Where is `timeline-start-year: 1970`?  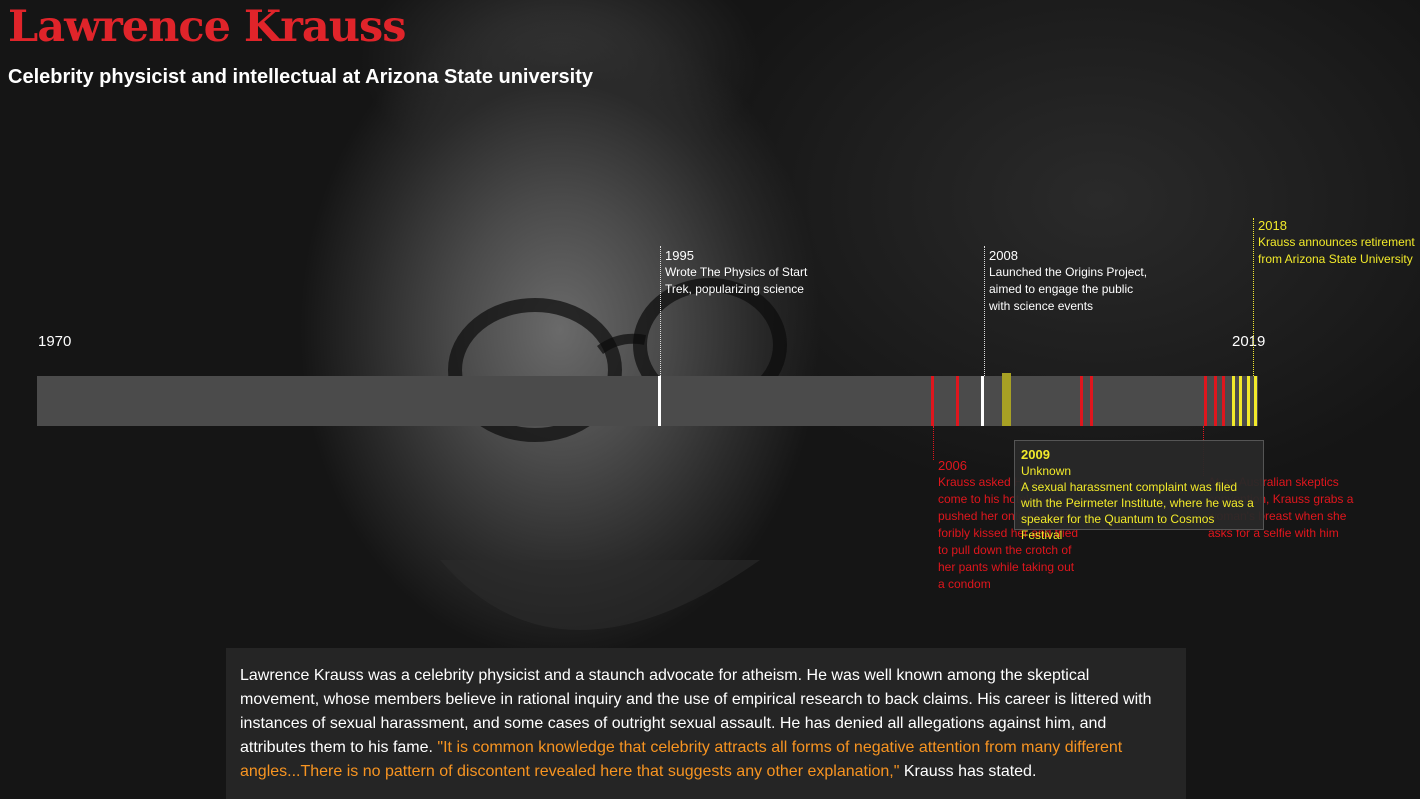 timeline-start-year: 1970 is located at coordinates (55, 341).